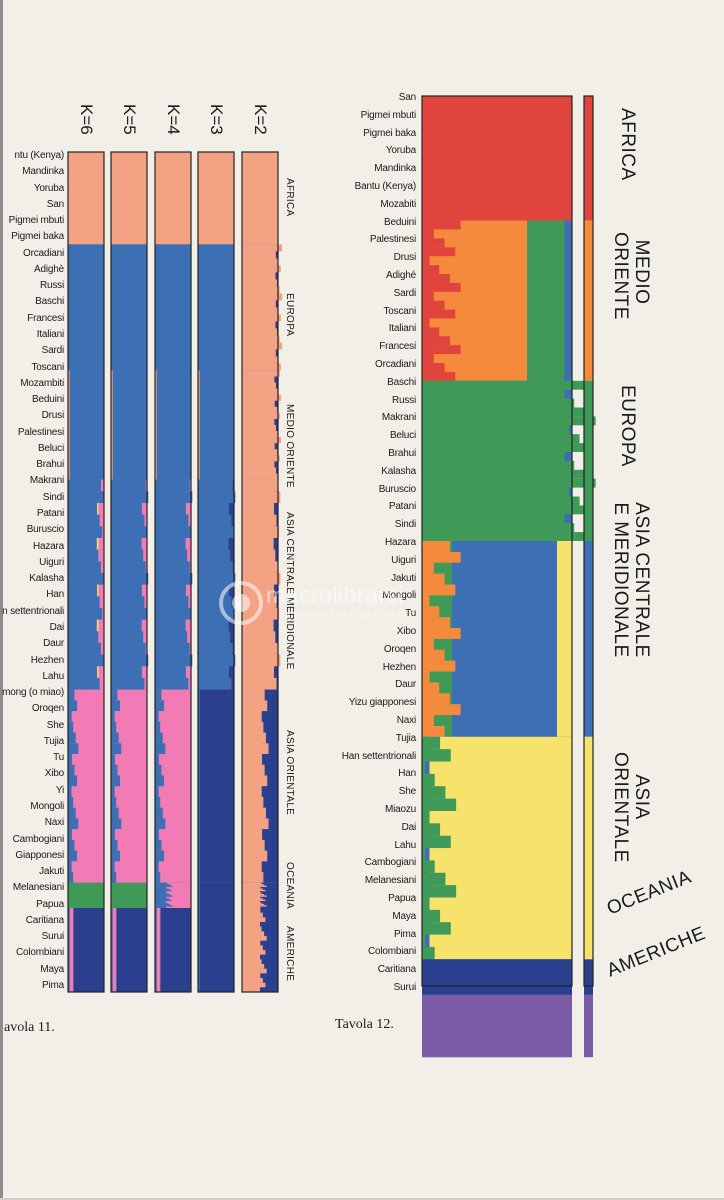  Describe the element at coordinates (396, 970) in the screenshot. I see `right-population-label: Caritiana` at that location.